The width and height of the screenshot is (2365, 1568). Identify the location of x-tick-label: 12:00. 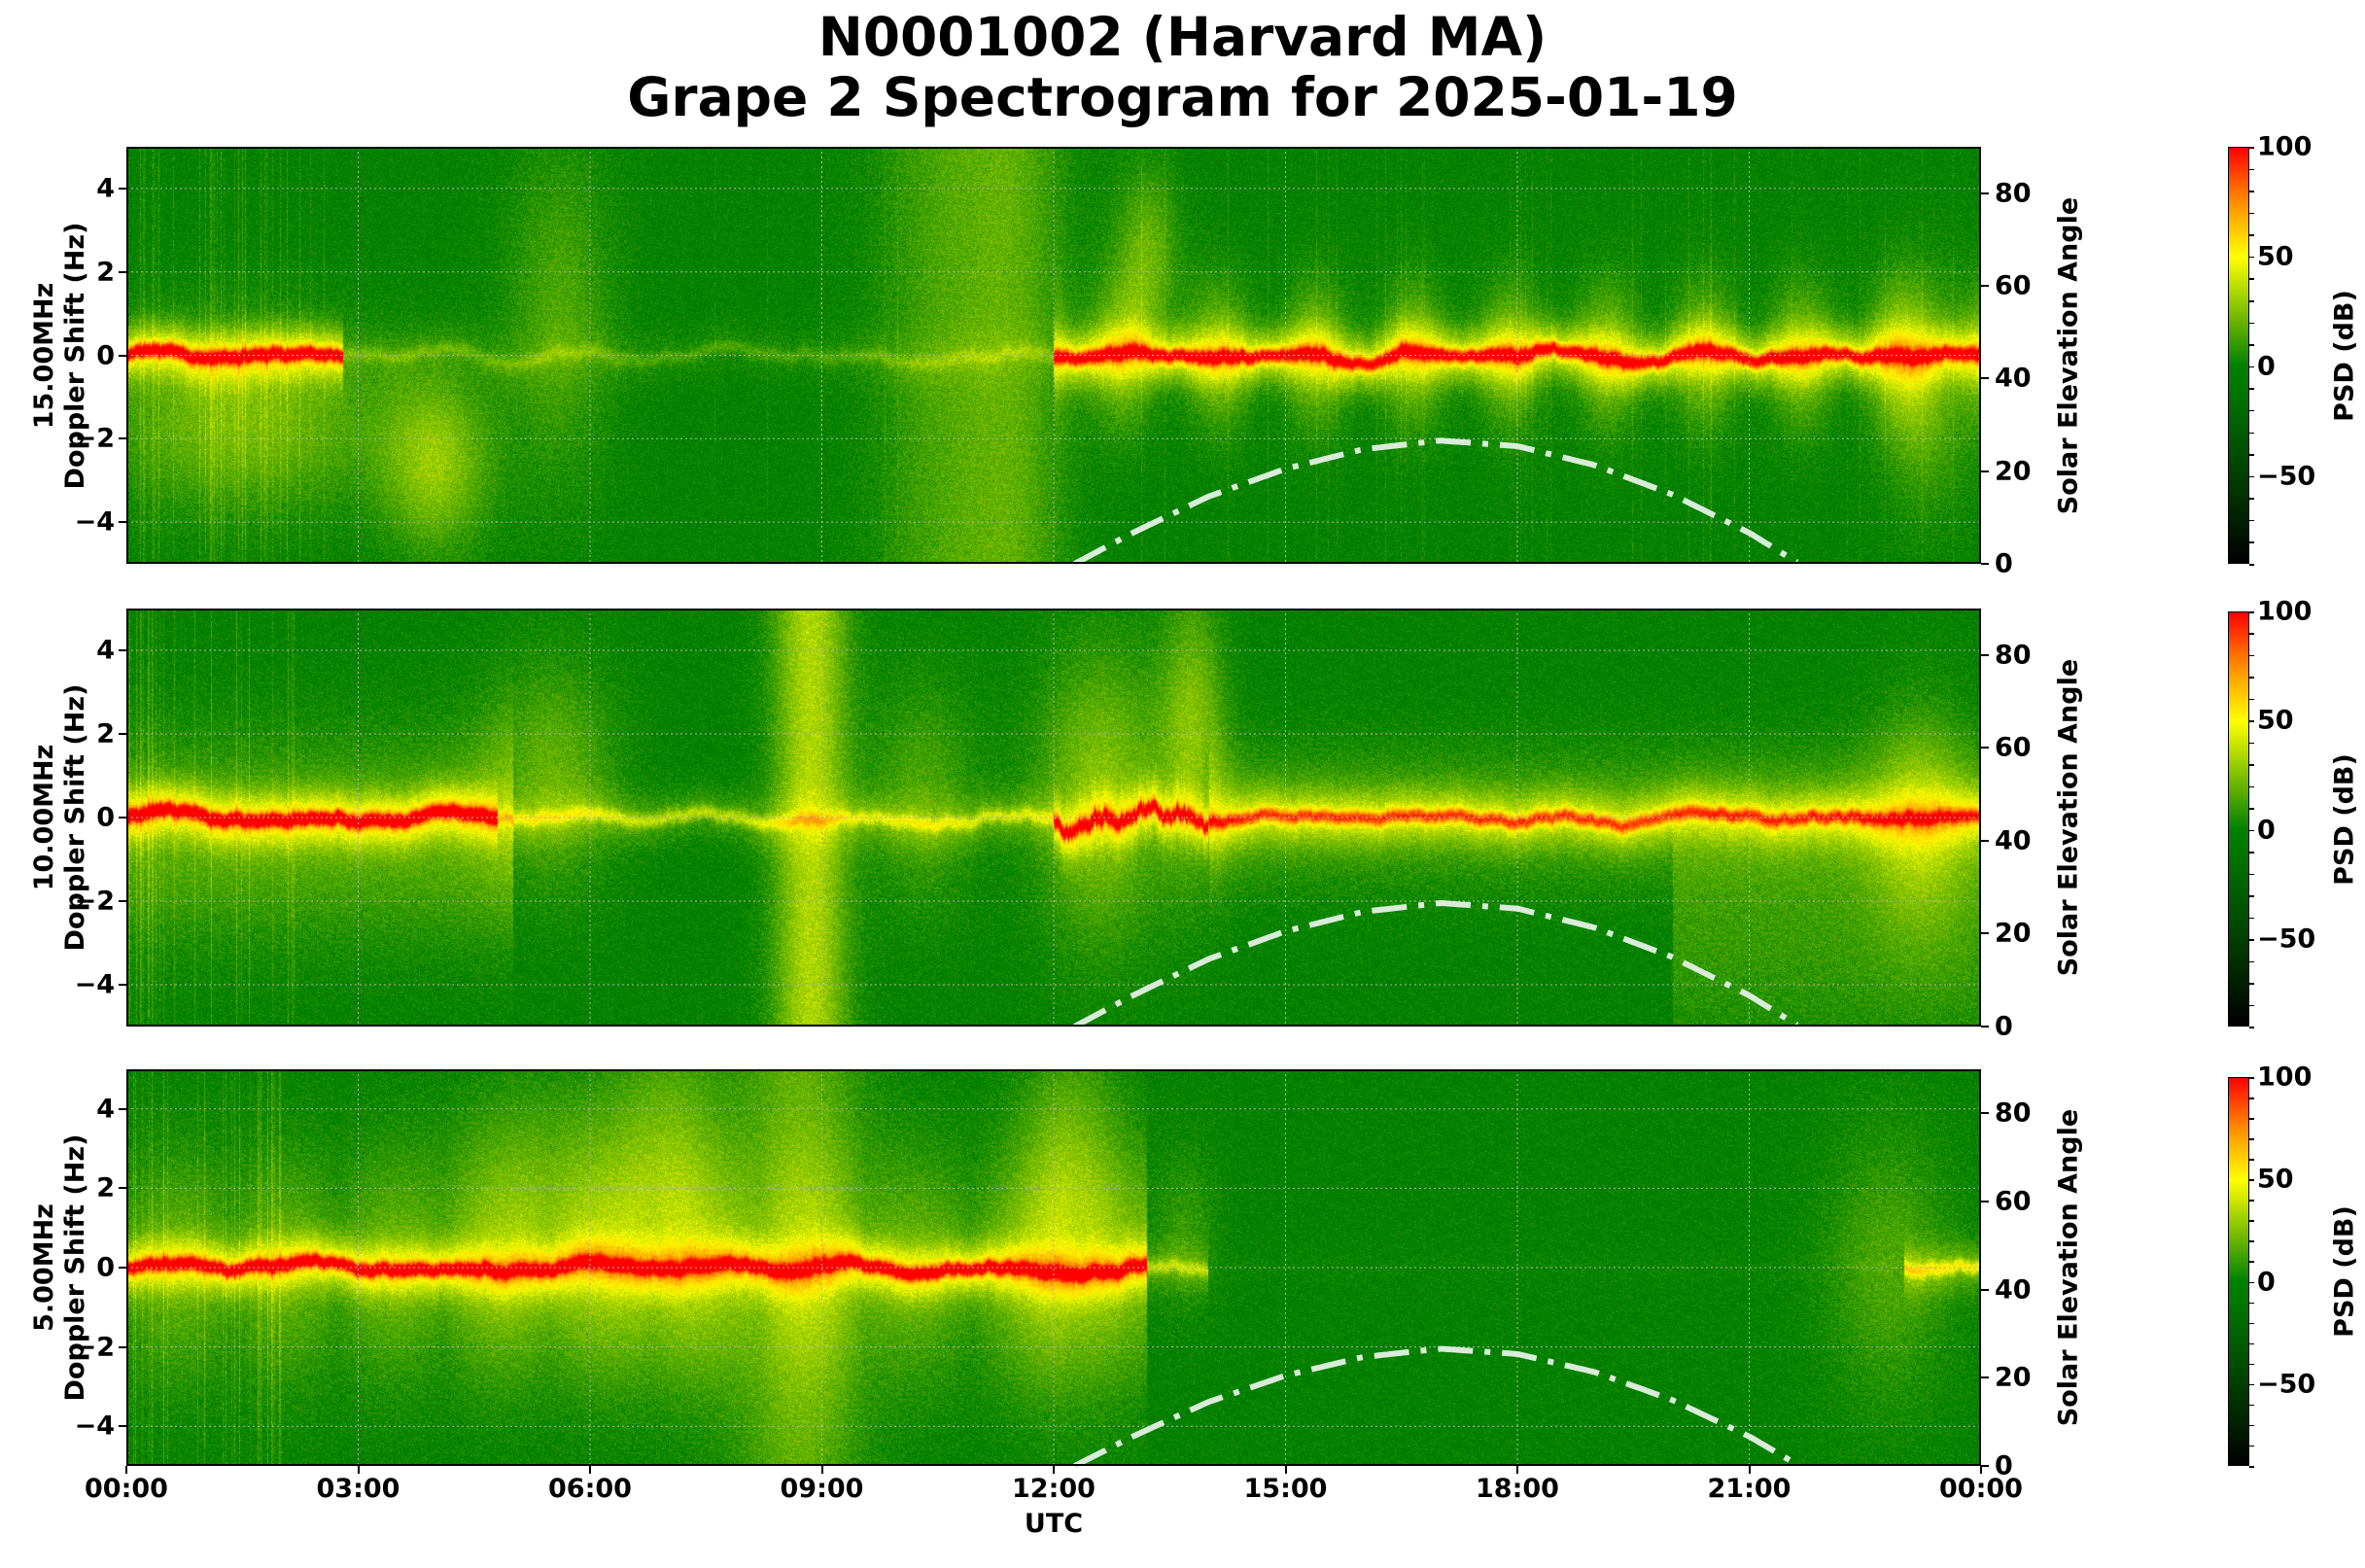
(1054, 1489).